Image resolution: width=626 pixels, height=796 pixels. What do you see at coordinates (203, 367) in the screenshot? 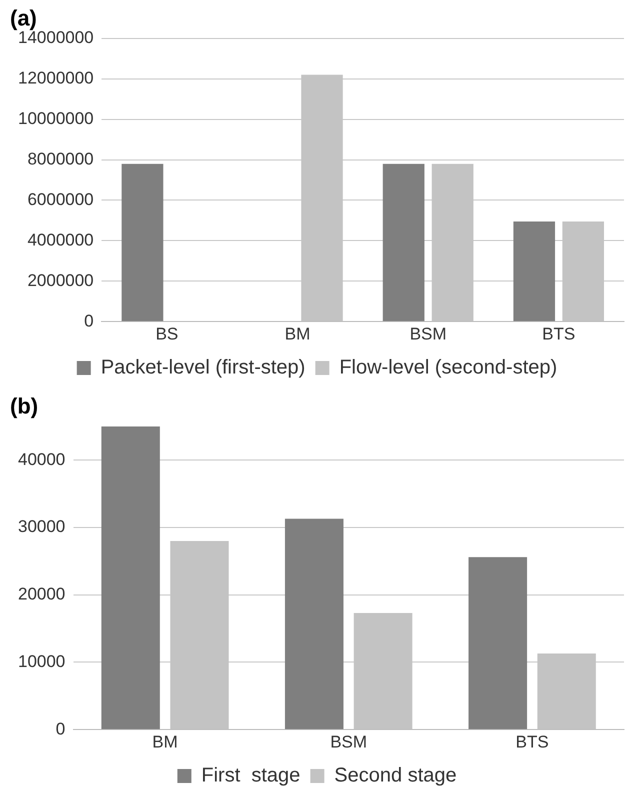
I see `legend-label: Packet-level (first-step)` at bounding box center [203, 367].